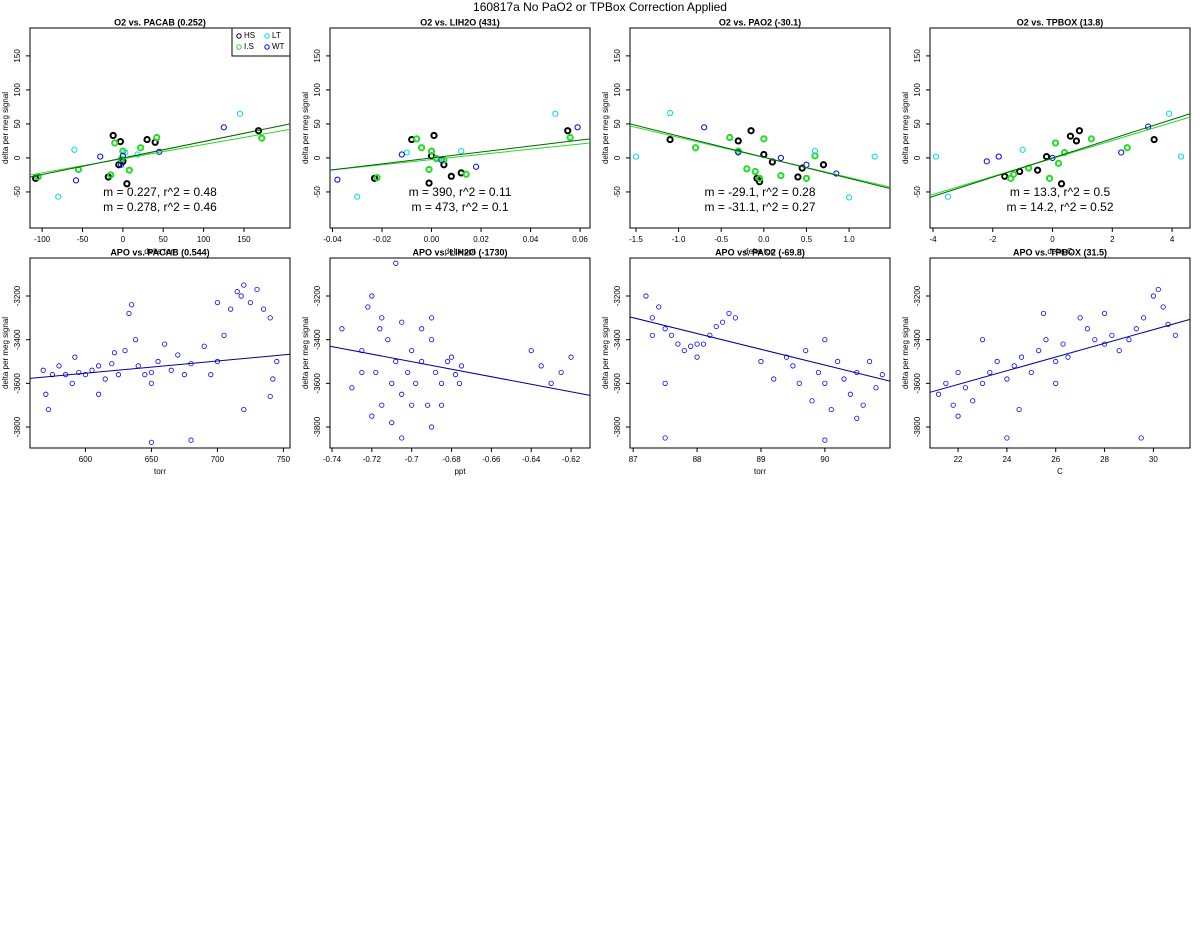 The height and width of the screenshot is (950, 1200). Describe the element at coordinates (1060, 192) in the screenshot. I see `annotation: m = 13.3, r^2 = 0.5` at that location.